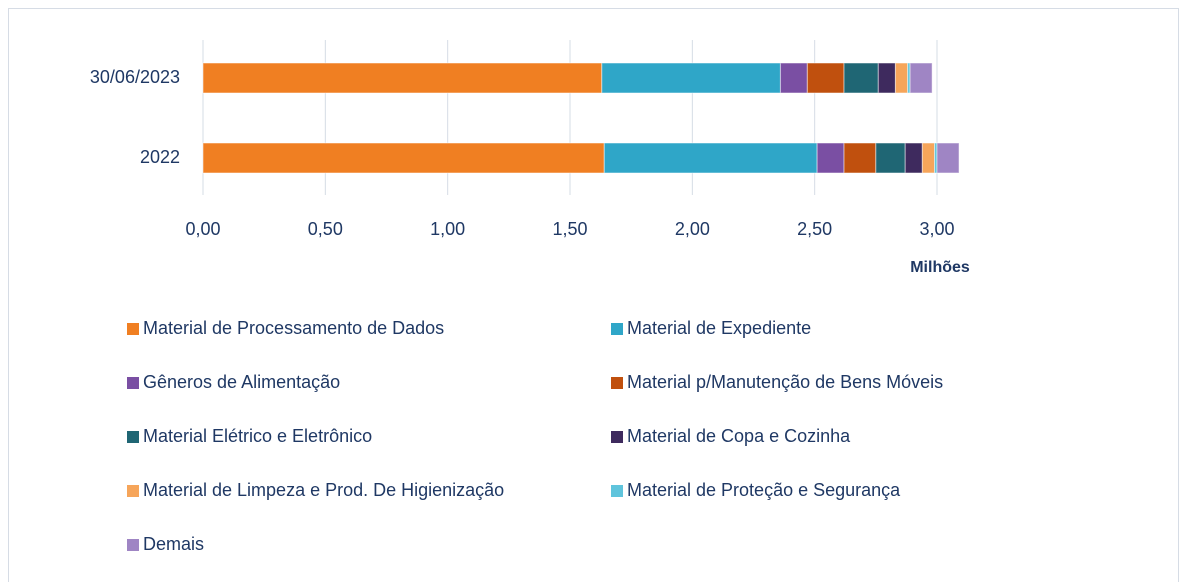 Image resolution: width=1187 pixels, height=582 pixels. What do you see at coordinates (814, 229) in the screenshot?
I see `x-tick-label: 2,50` at bounding box center [814, 229].